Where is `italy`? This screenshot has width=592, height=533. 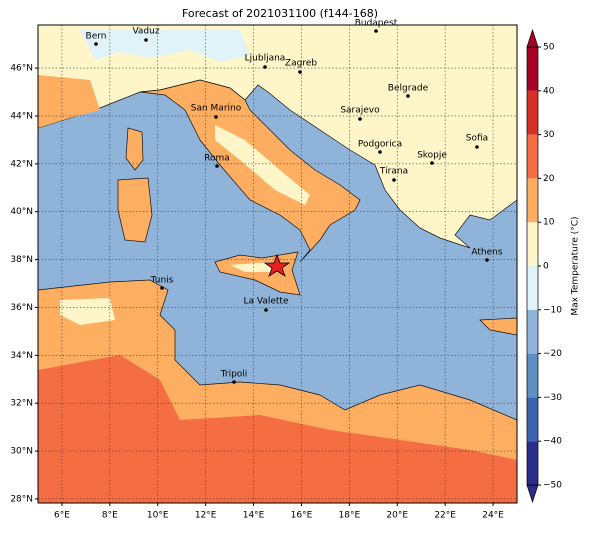 italy is located at coordinates (250, 171).